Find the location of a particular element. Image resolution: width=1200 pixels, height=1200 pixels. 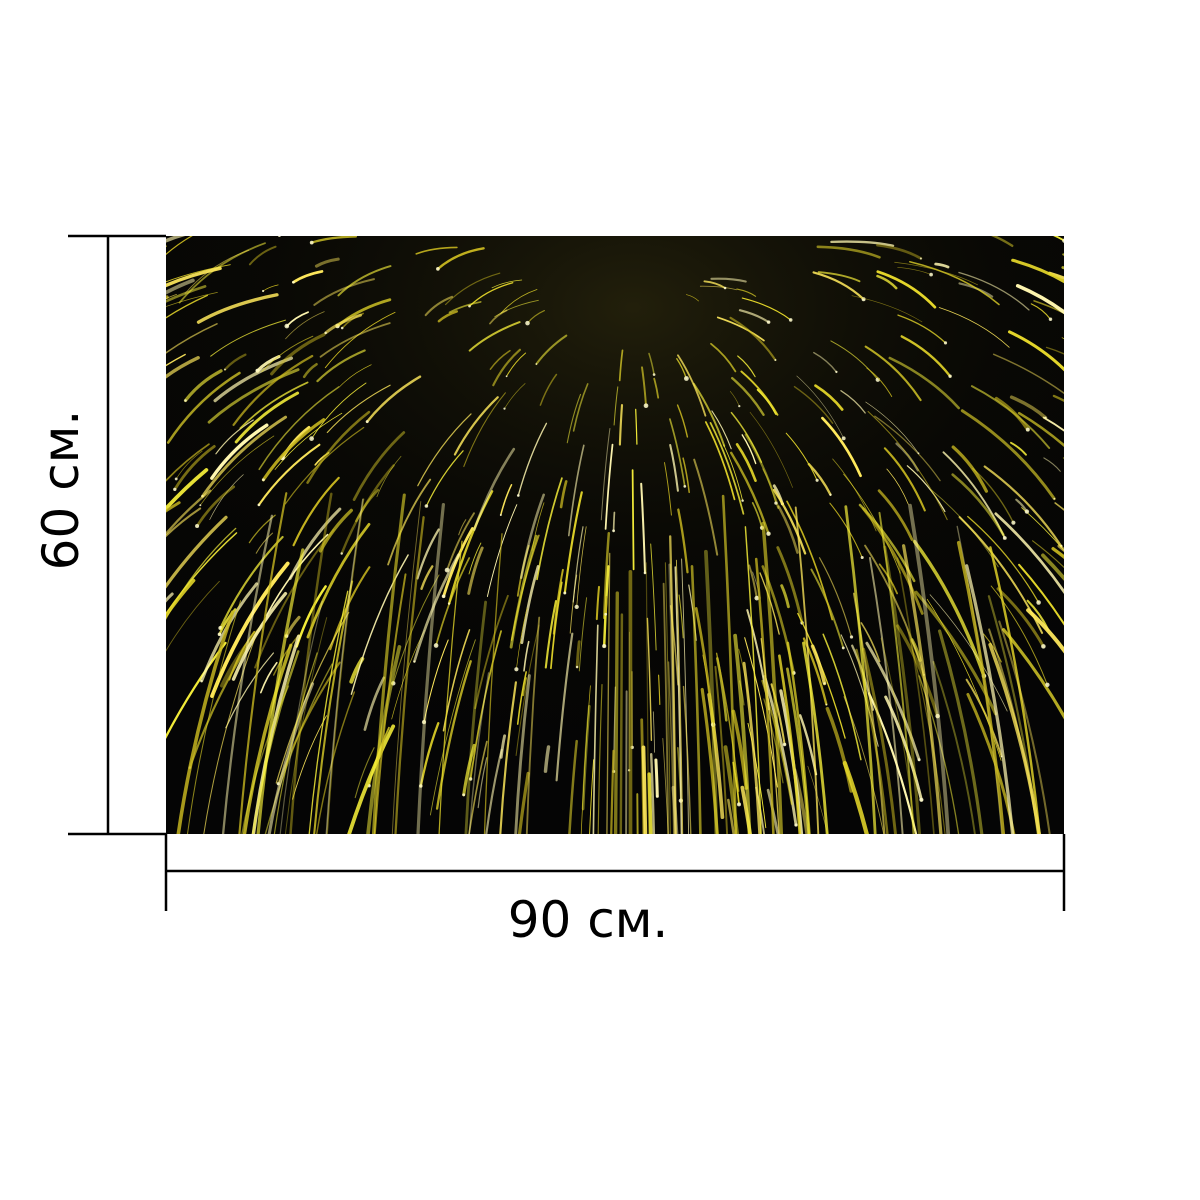

width-dimension: 90 см. is located at coordinates (615, 891).